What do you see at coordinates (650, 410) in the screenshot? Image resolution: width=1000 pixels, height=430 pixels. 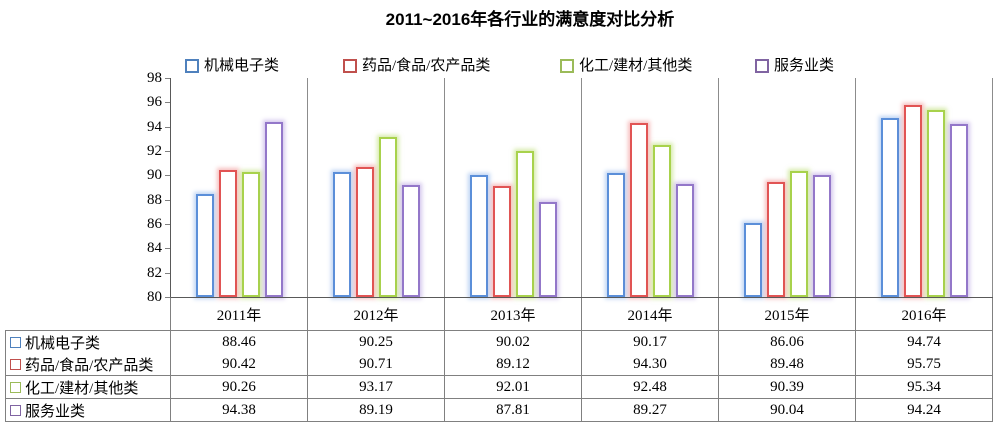 I see `table-value-cell: 89.27` at bounding box center [650, 410].